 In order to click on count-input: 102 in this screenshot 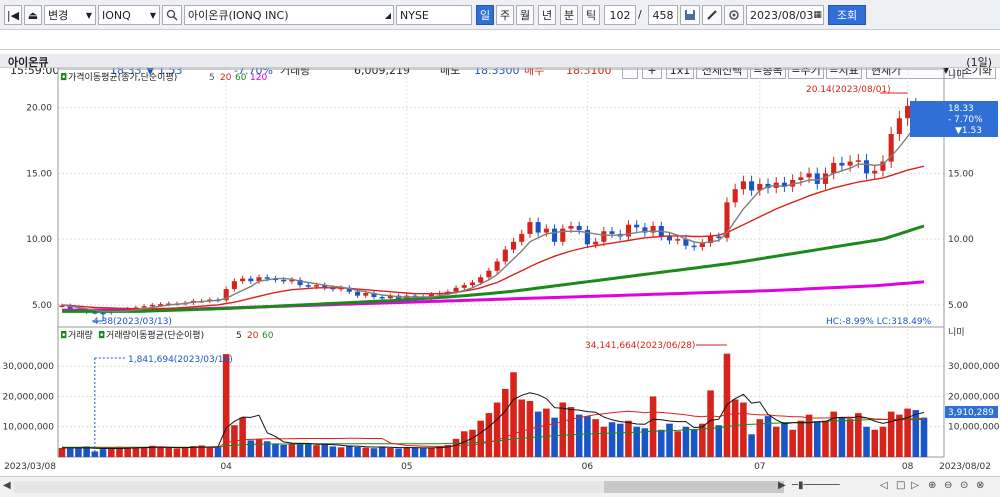, I will do `click(620, 15)`.